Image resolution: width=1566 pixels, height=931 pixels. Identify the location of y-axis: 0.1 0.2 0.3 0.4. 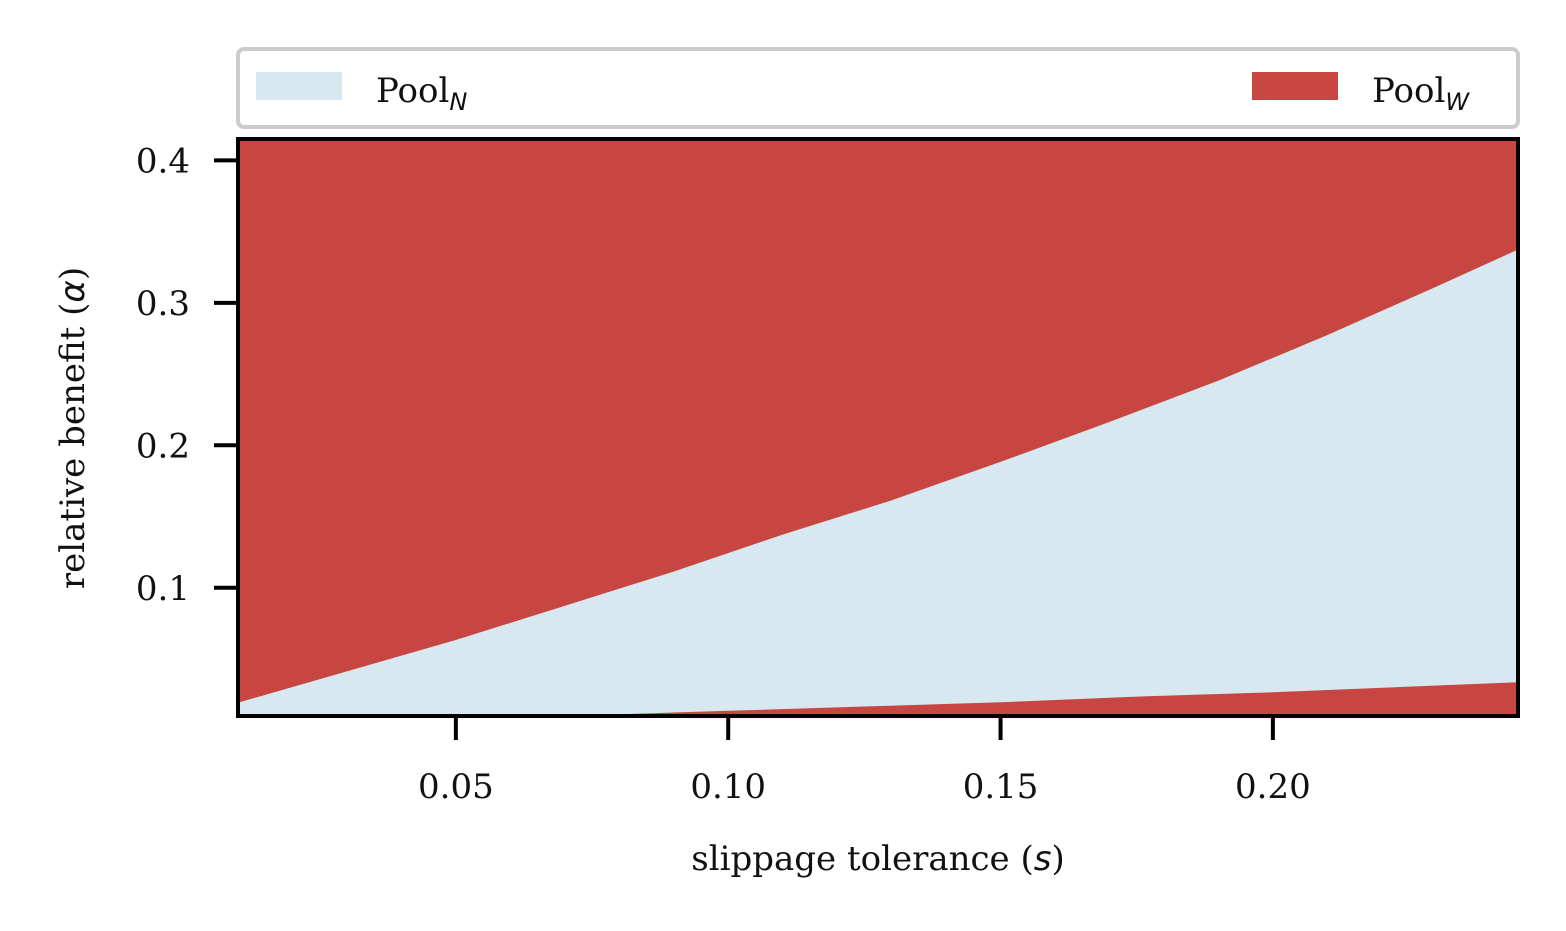
(187, 375).